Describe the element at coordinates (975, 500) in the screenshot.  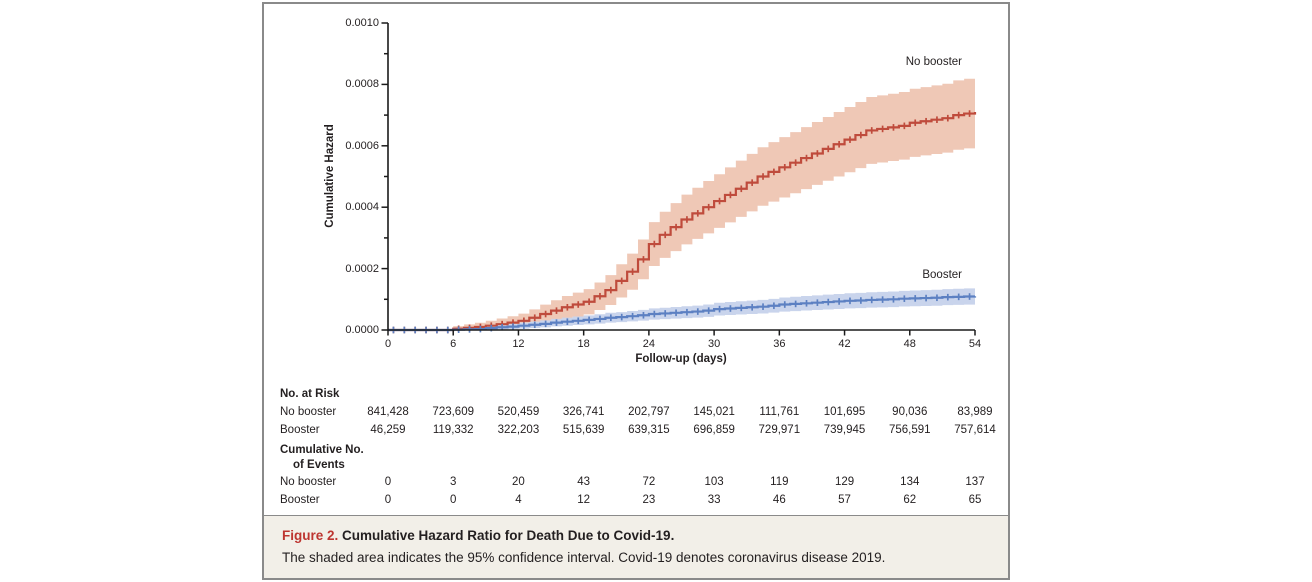
I see `table-cell: 65` at that location.